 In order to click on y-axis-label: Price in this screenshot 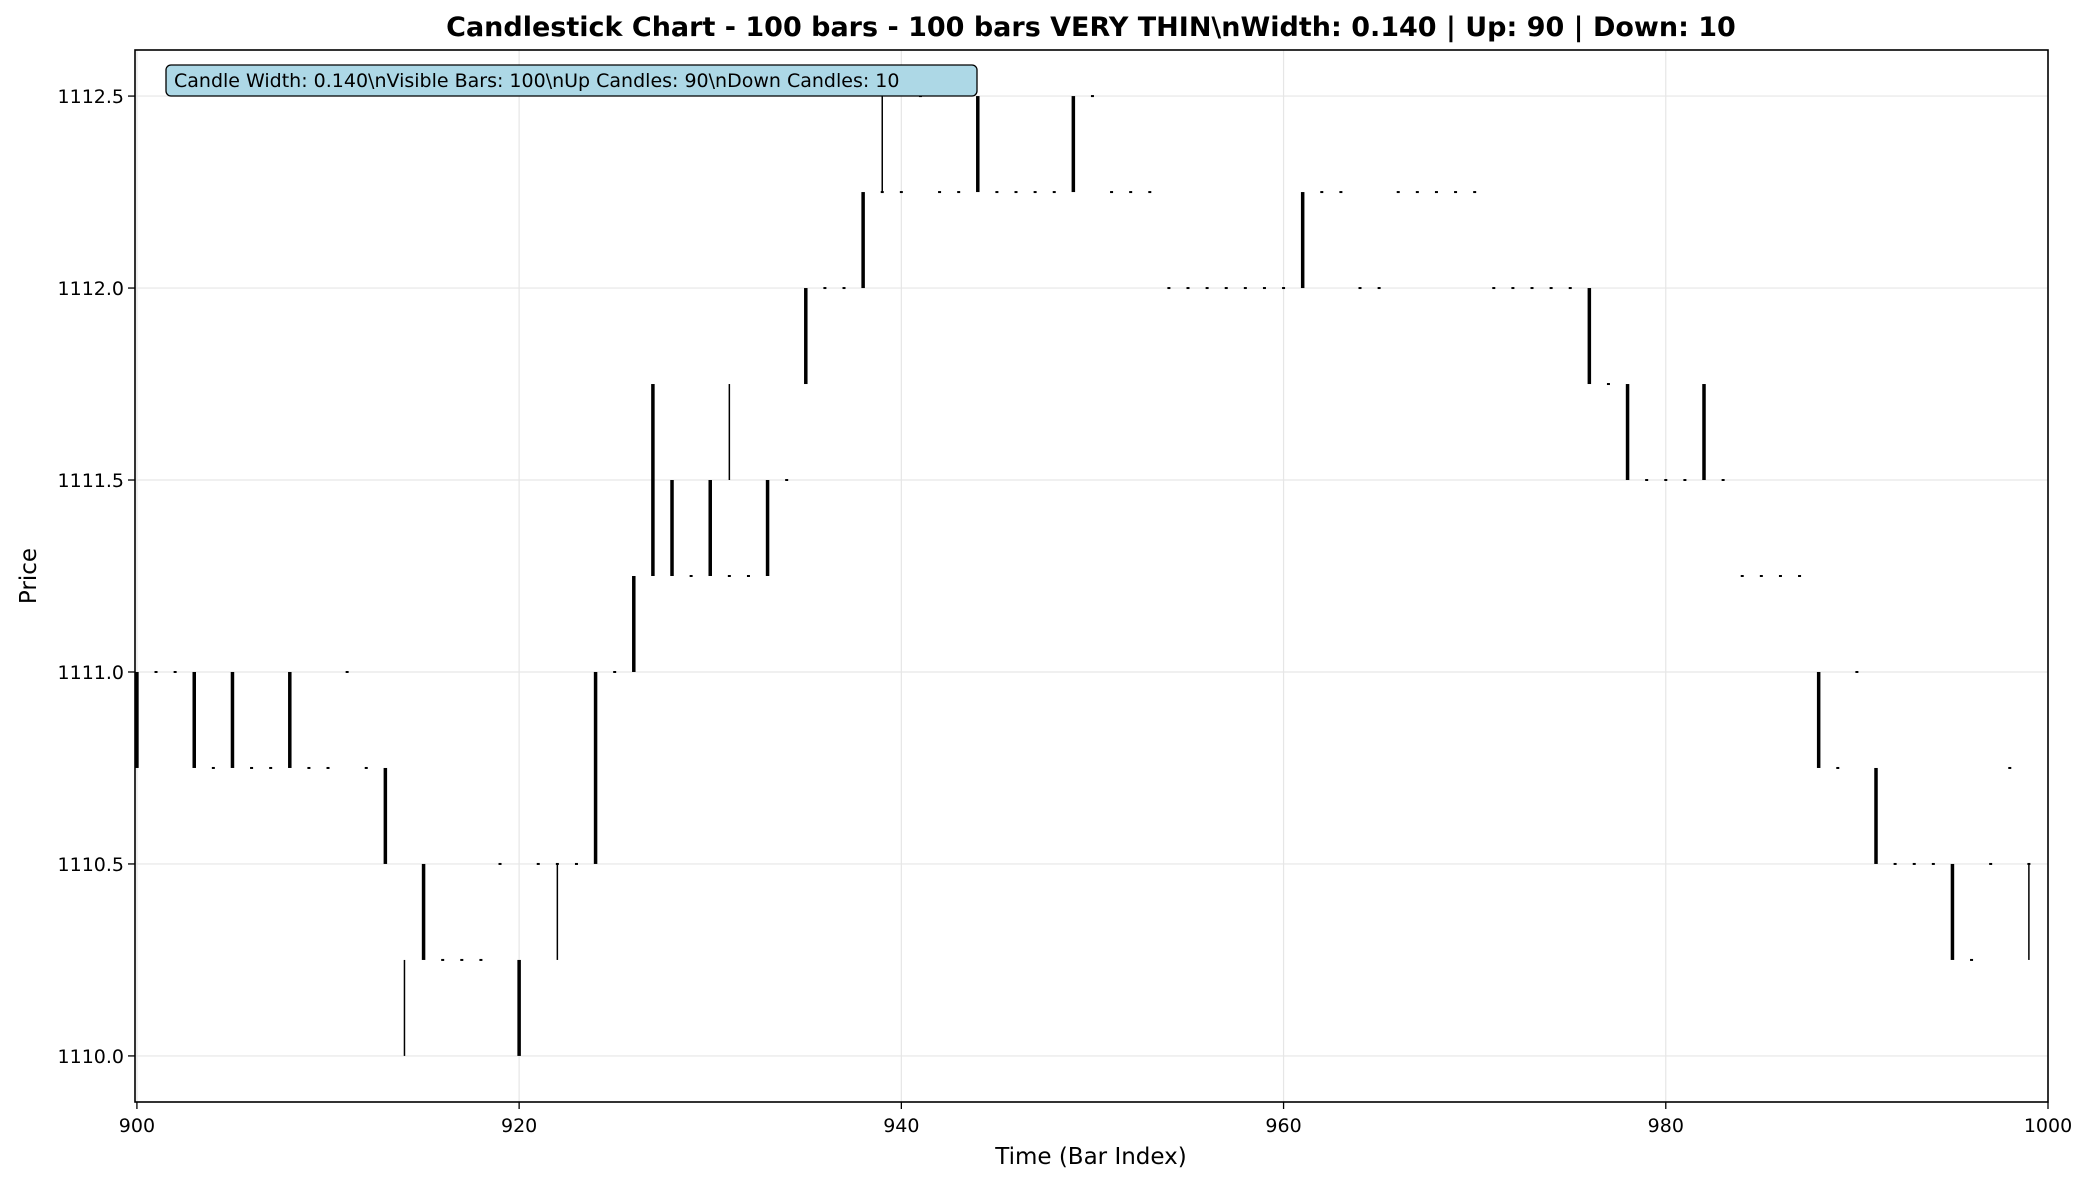, I will do `click(29, 576)`.